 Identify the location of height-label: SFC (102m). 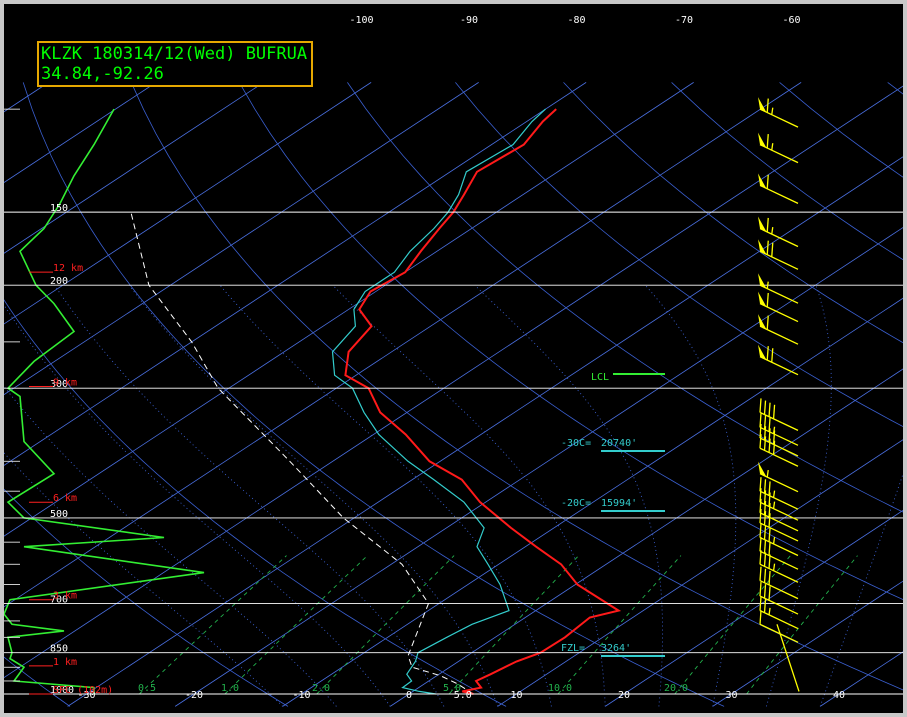
(83, 690).